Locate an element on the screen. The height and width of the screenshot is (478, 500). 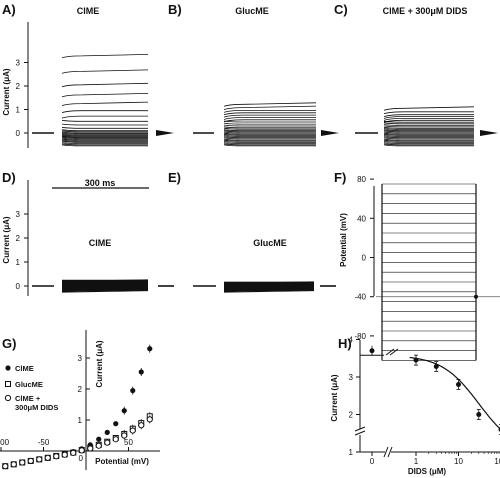
panel-h-x-tick-label: 1 is located at coordinates (416, 461).